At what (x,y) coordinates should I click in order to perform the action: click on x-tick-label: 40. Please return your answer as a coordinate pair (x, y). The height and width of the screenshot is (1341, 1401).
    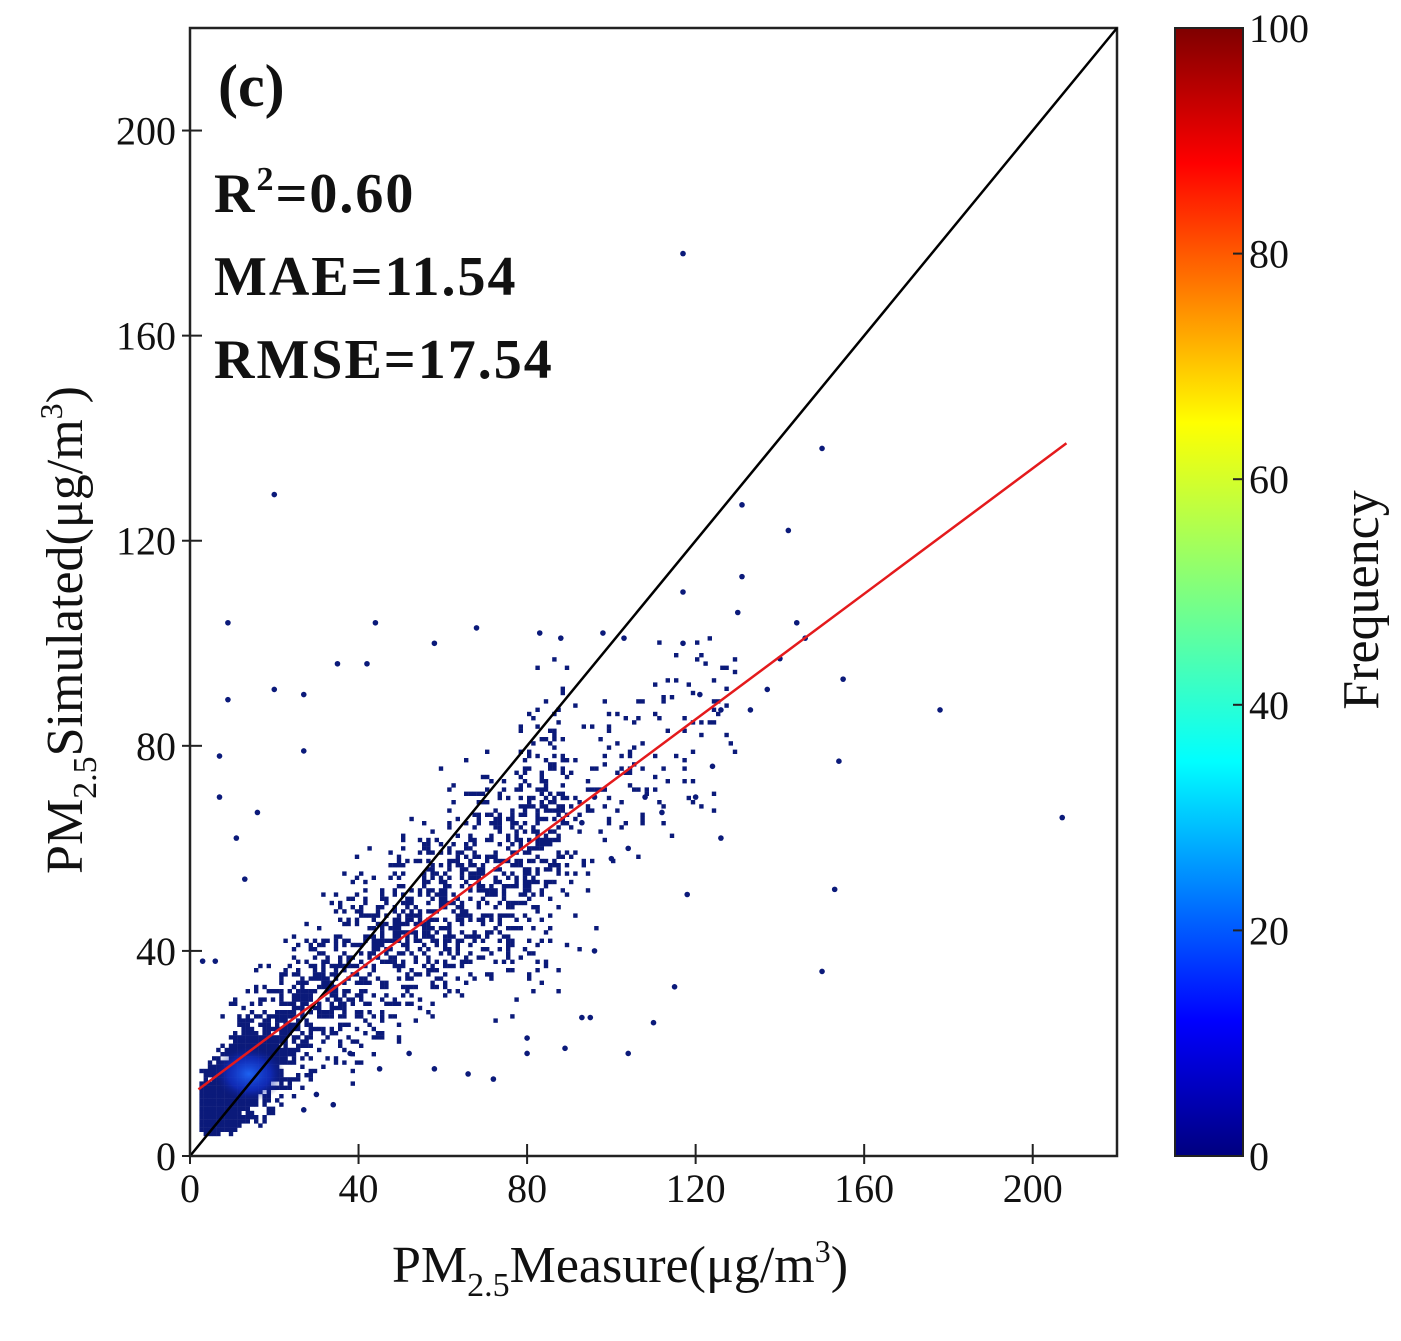
    Looking at the image, I should click on (359, 1188).